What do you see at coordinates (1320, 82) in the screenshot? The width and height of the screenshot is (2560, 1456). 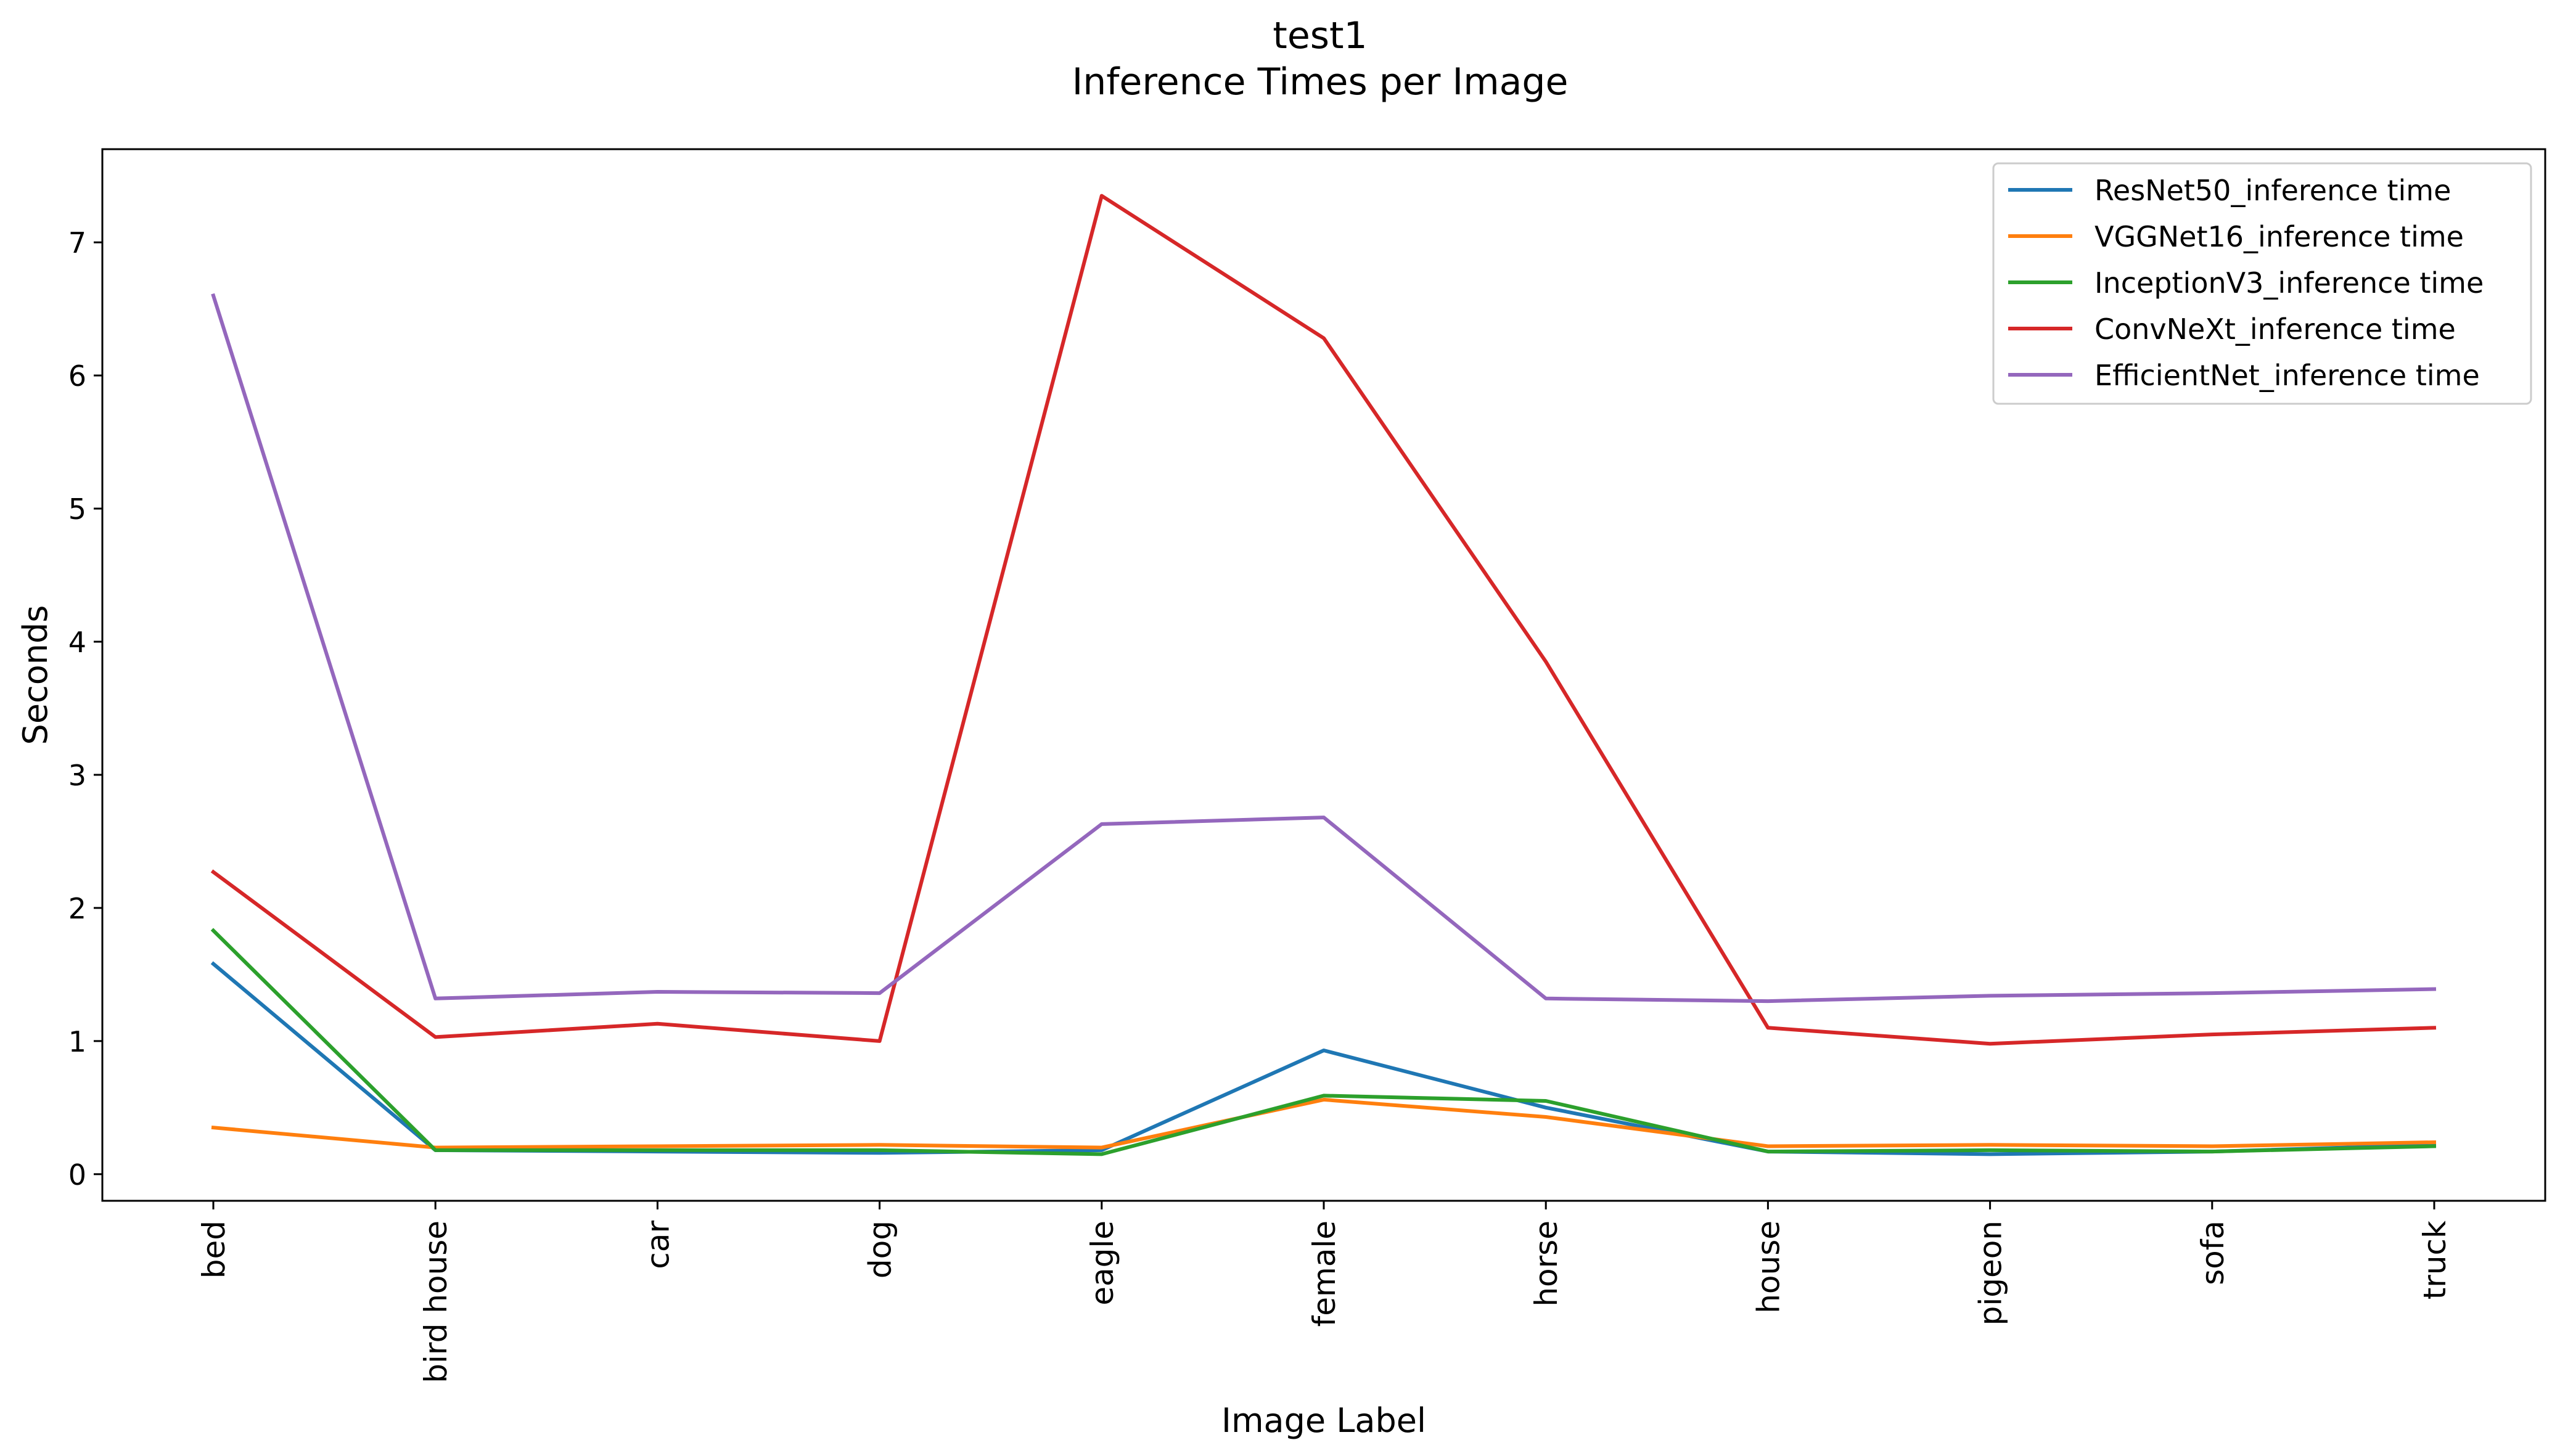 I see `chart-subtitle: Inference Times per Image` at bounding box center [1320, 82].